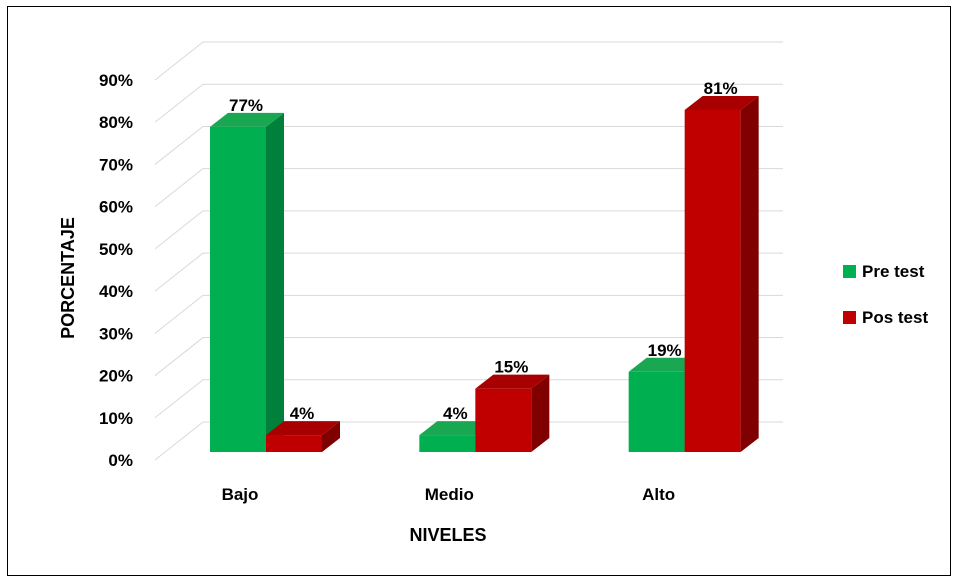 The height and width of the screenshot is (578, 955). Describe the element at coordinates (885, 294) in the screenshot. I see `legend: Pre test Pos test` at that location.